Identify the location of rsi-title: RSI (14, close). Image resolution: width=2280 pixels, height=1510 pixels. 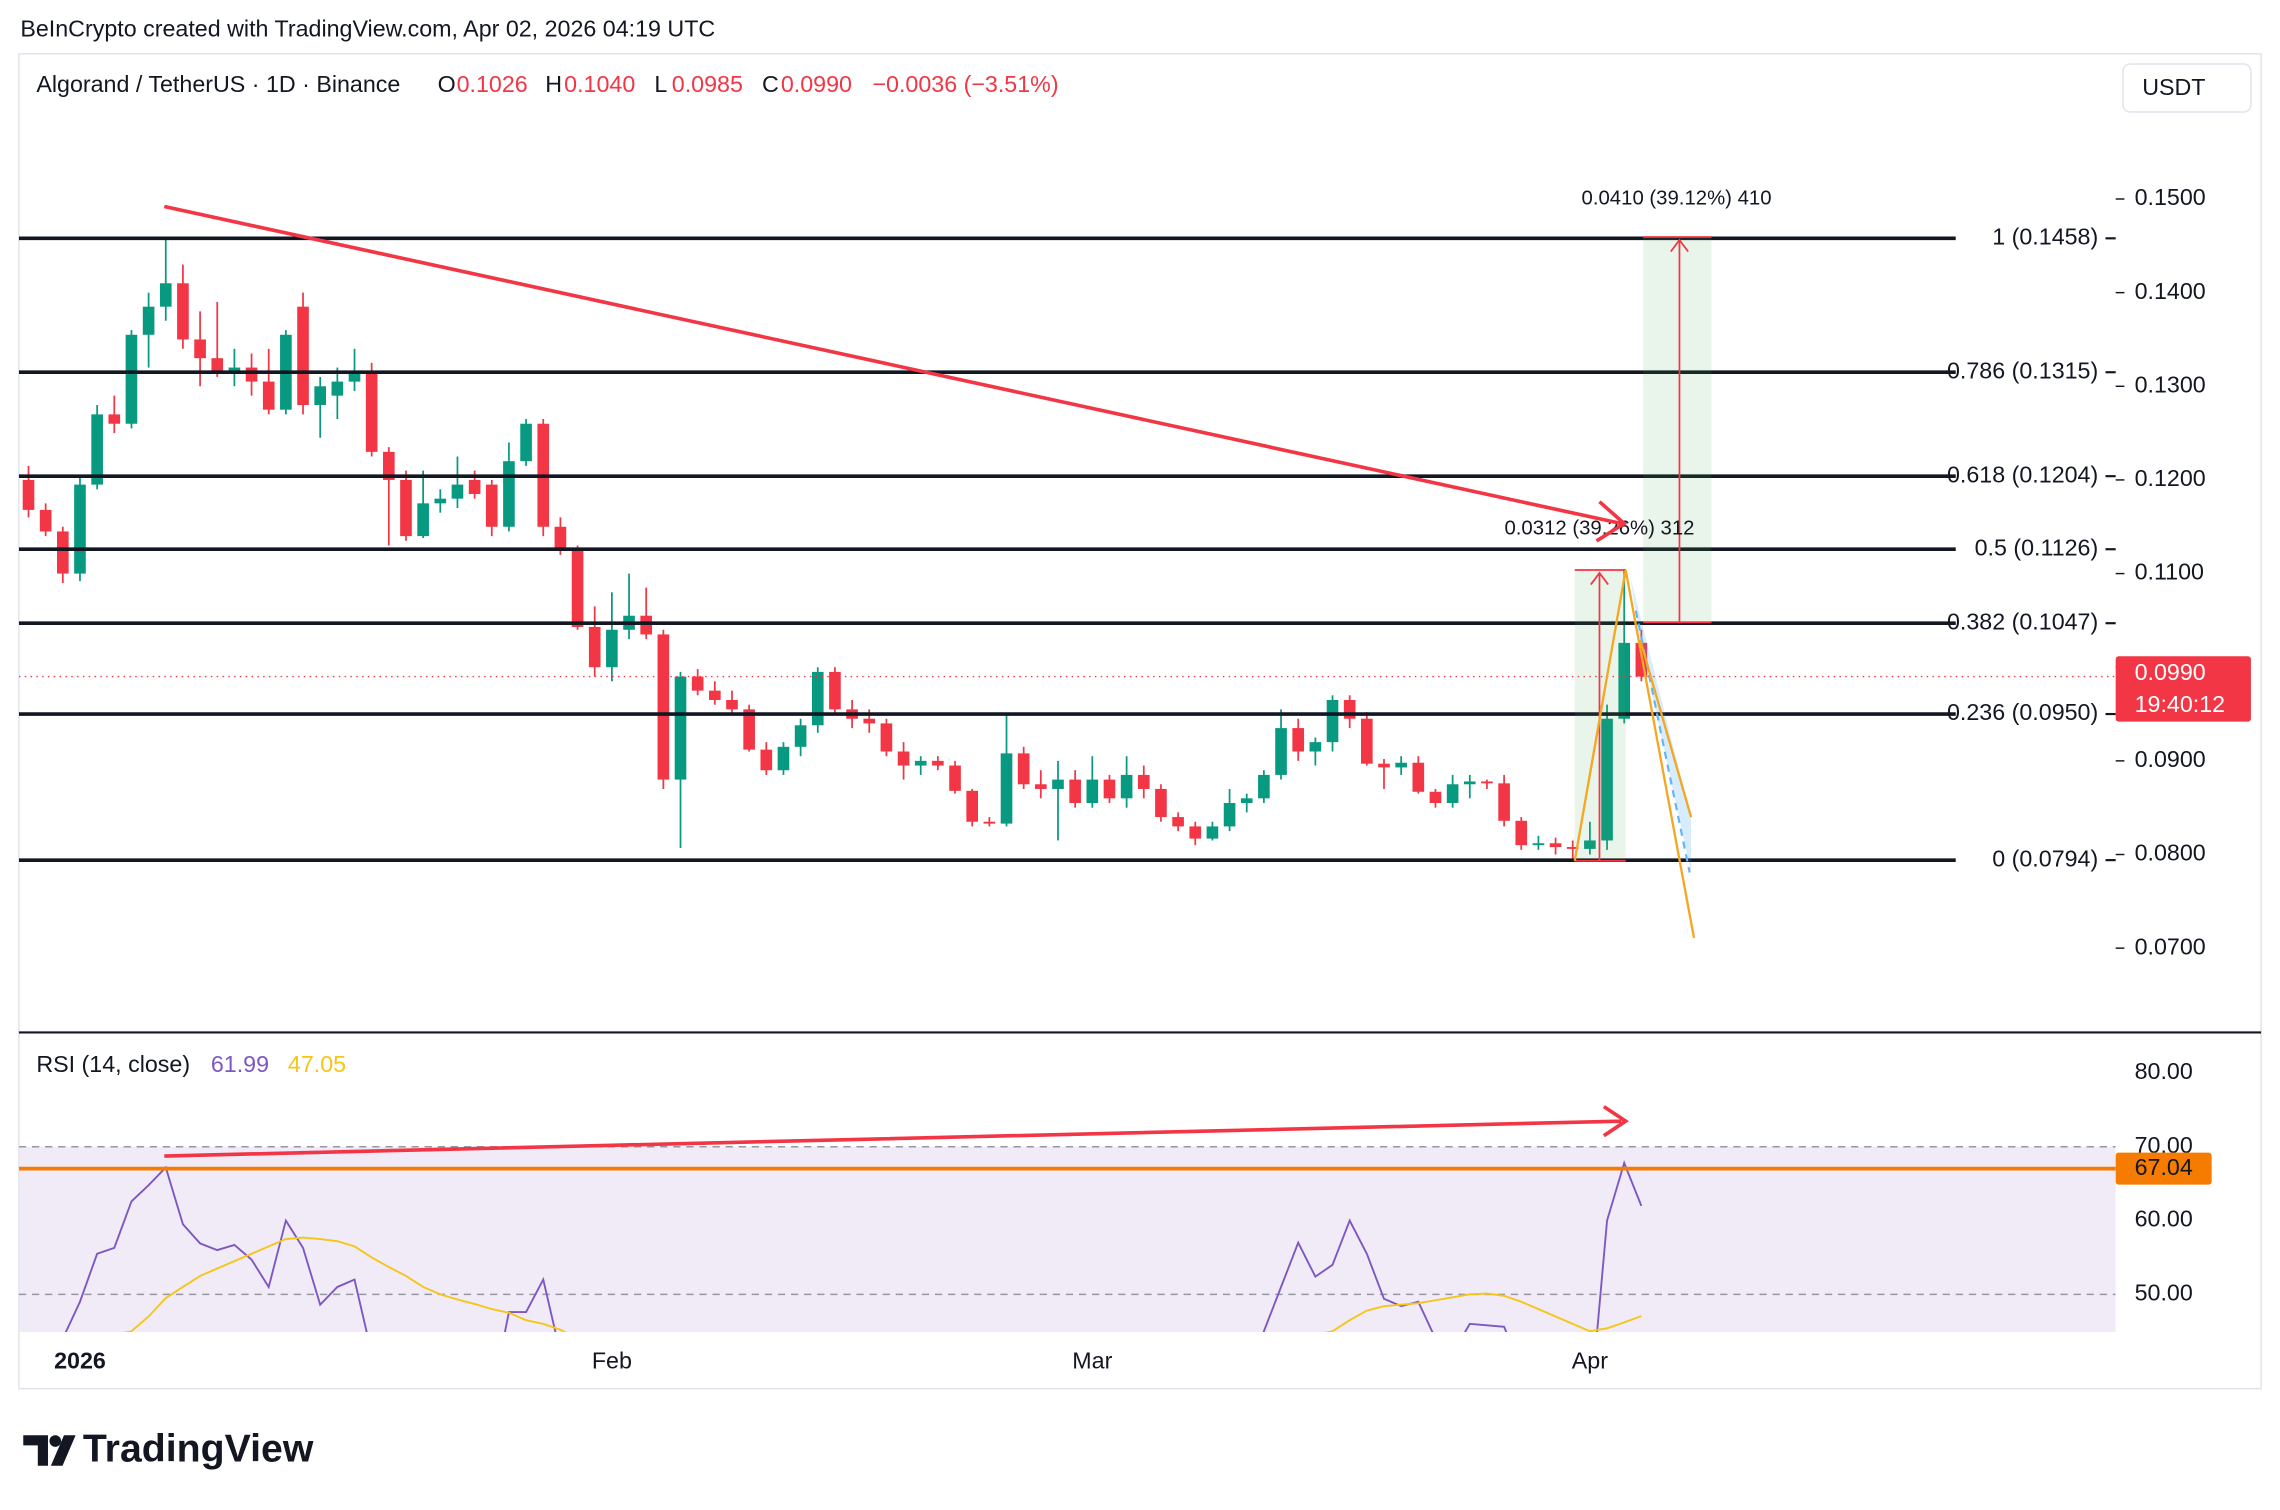
(113, 1064).